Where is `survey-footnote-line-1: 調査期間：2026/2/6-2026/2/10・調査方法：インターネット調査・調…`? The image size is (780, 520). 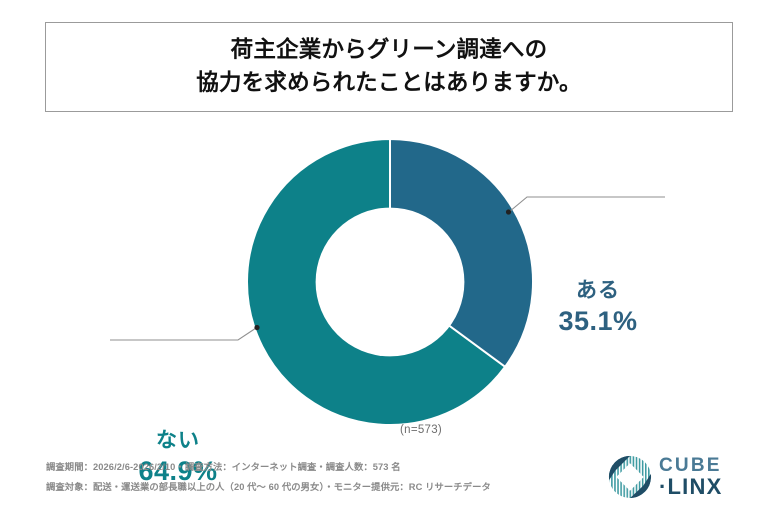 survey-footnote-line-1: 調査期間：2026/2/6-2026/2/10・調査方法：インターネット調査・調… is located at coordinates (223, 467).